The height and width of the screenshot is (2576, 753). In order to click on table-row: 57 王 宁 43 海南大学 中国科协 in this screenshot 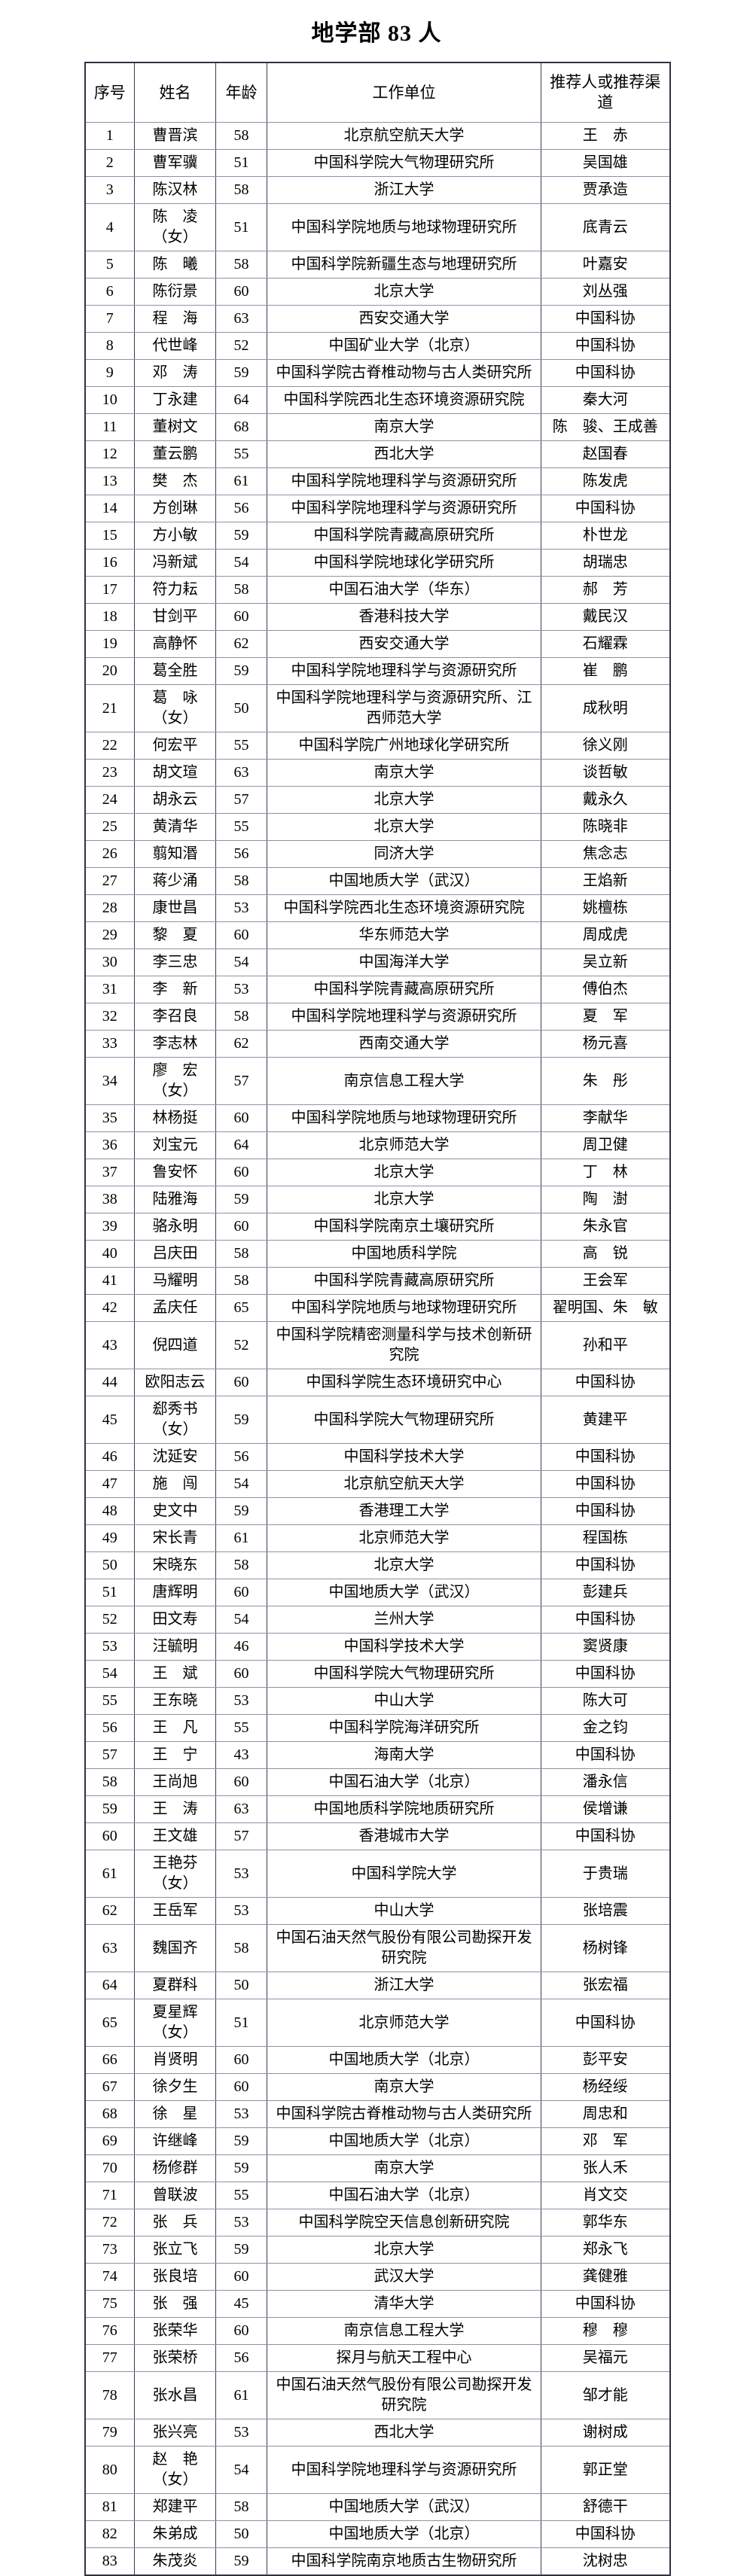, I will do `click(377, 1755)`.